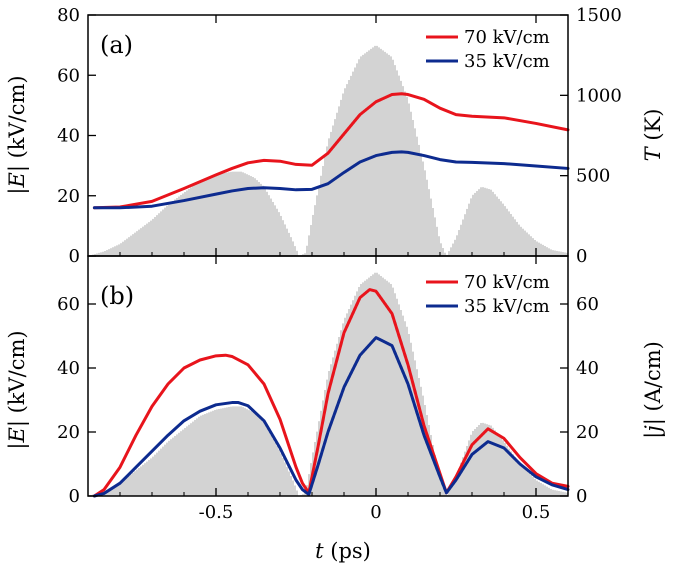  Describe the element at coordinates (17, 191) in the screenshot. I see `panel-a-ylabel-bar-left: |` at that location.